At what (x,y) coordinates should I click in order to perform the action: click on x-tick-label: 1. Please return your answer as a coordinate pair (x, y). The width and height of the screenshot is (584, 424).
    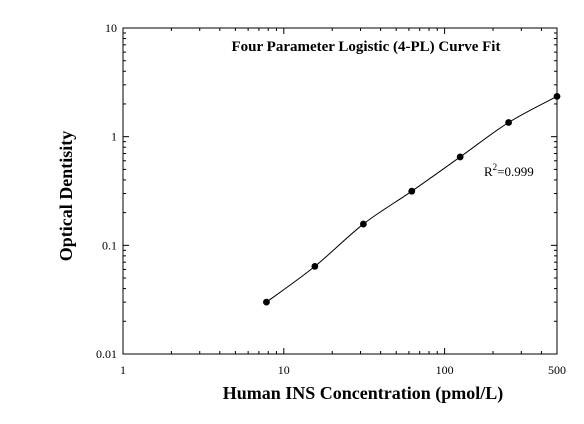
    Looking at the image, I should click on (123, 370).